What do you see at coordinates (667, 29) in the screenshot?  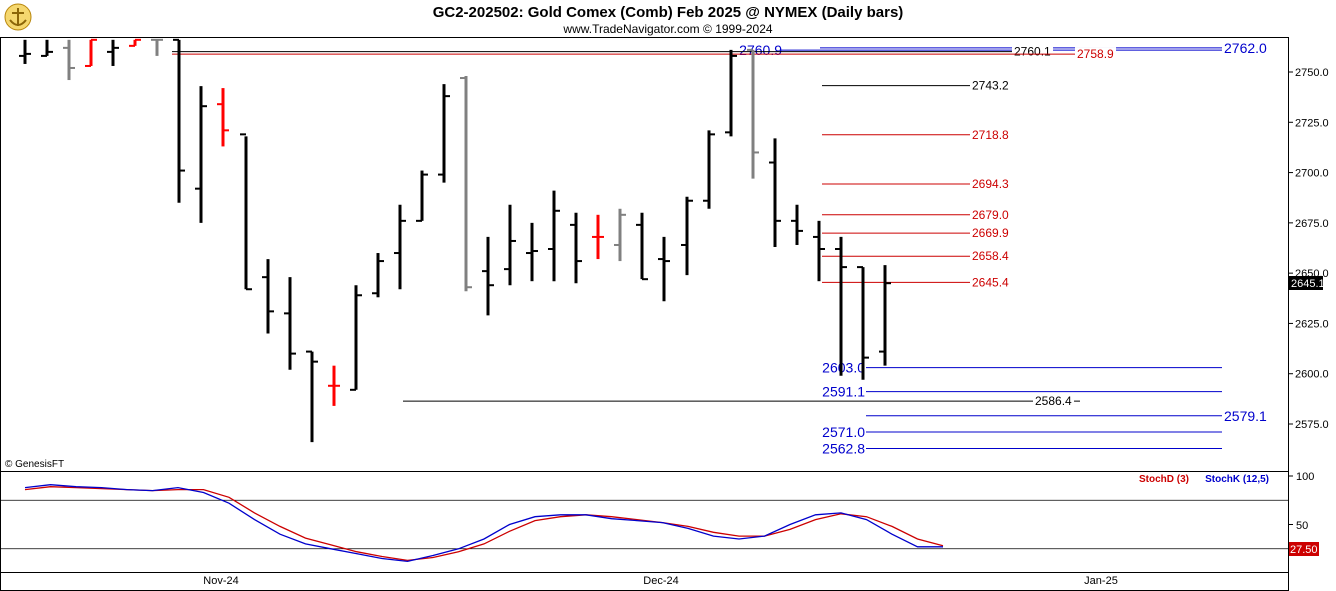 I see `chart-subtitle: www.TradeNavigator.com © 1999-2024` at bounding box center [667, 29].